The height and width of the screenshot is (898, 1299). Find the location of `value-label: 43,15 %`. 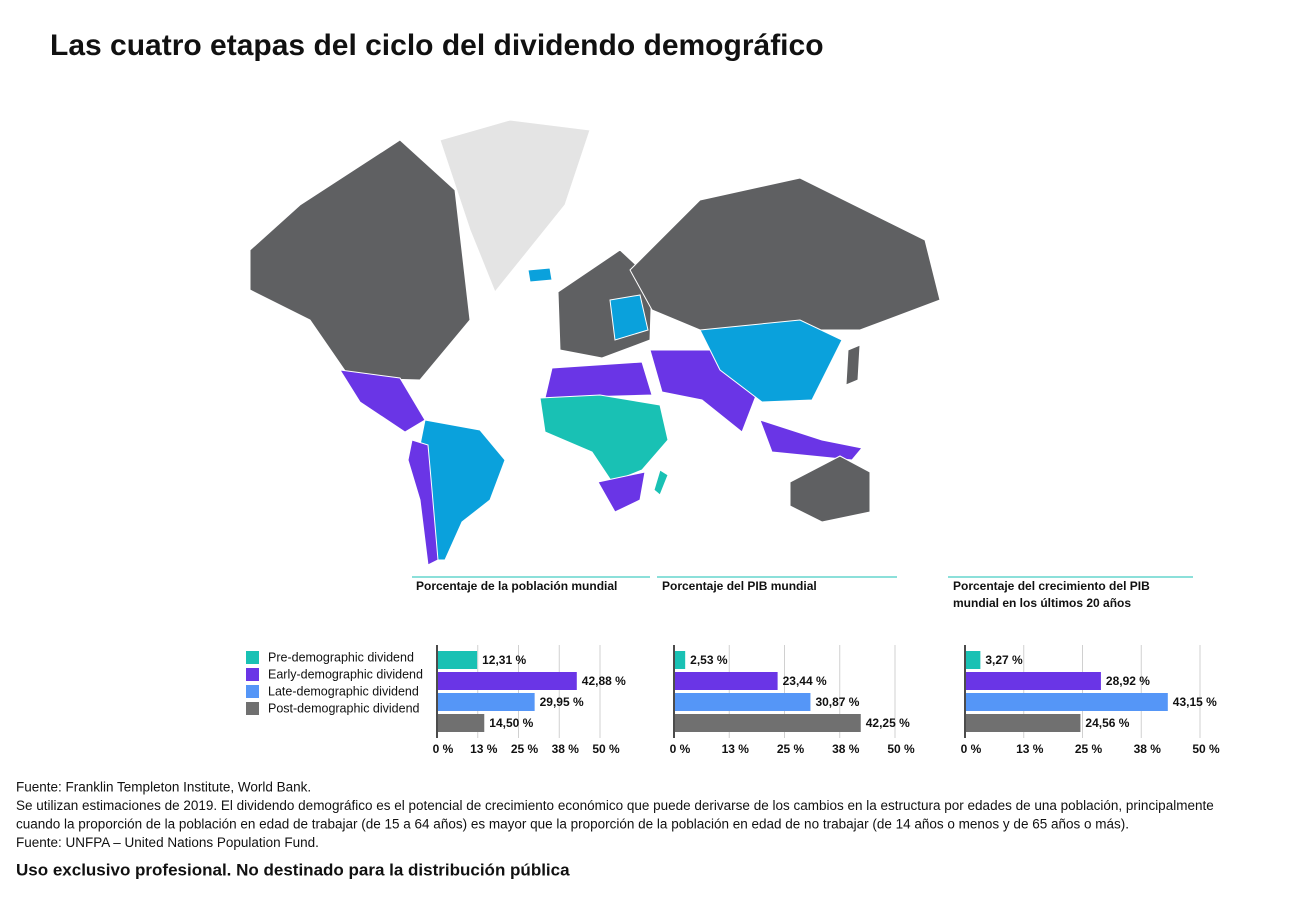

value-label: 43,15 % is located at coordinates (1195, 702).